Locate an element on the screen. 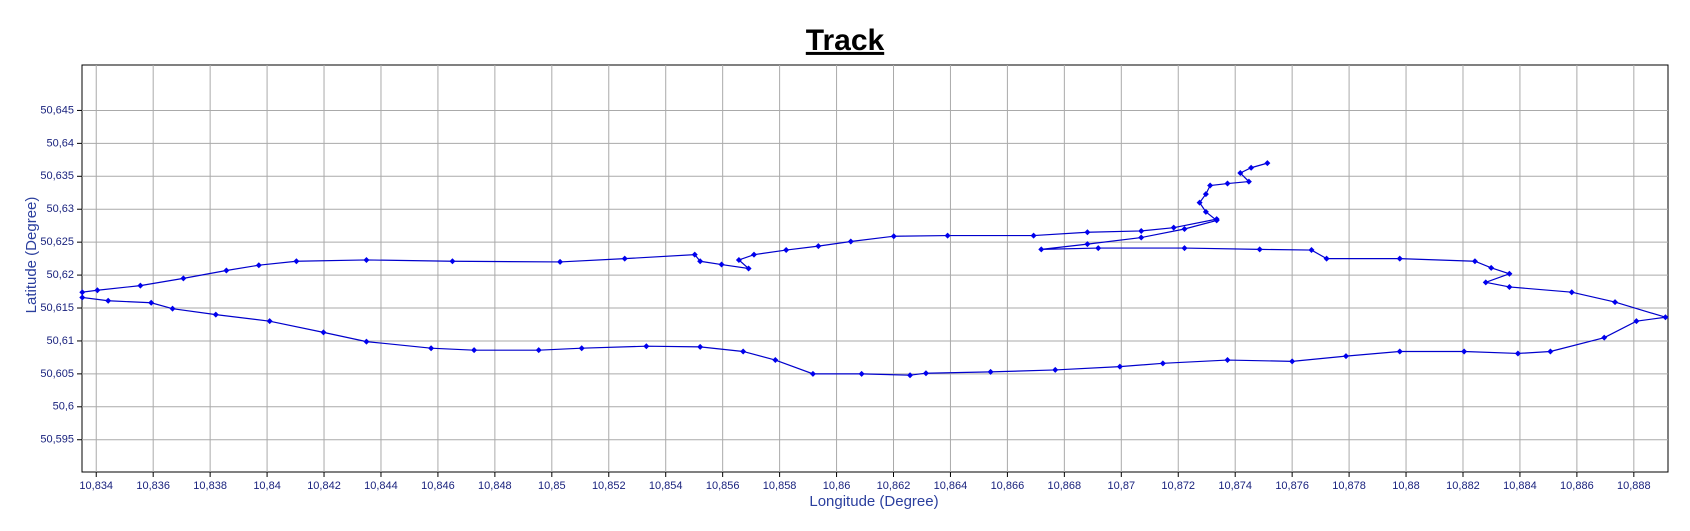 This screenshot has width=1690, height=531. x-tick-label: 10,87 is located at coordinates (1122, 486).